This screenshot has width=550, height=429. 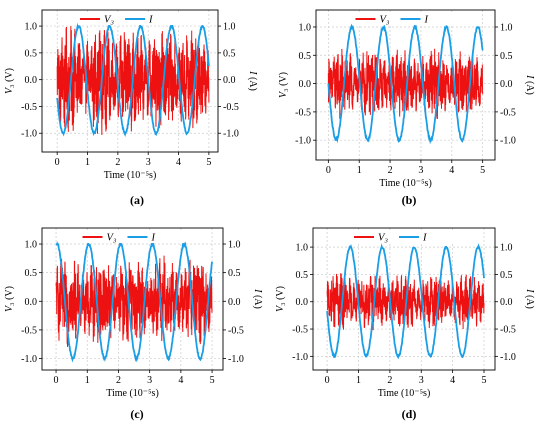 I want to click on subplot-caption: (a), so click(x=137, y=200).